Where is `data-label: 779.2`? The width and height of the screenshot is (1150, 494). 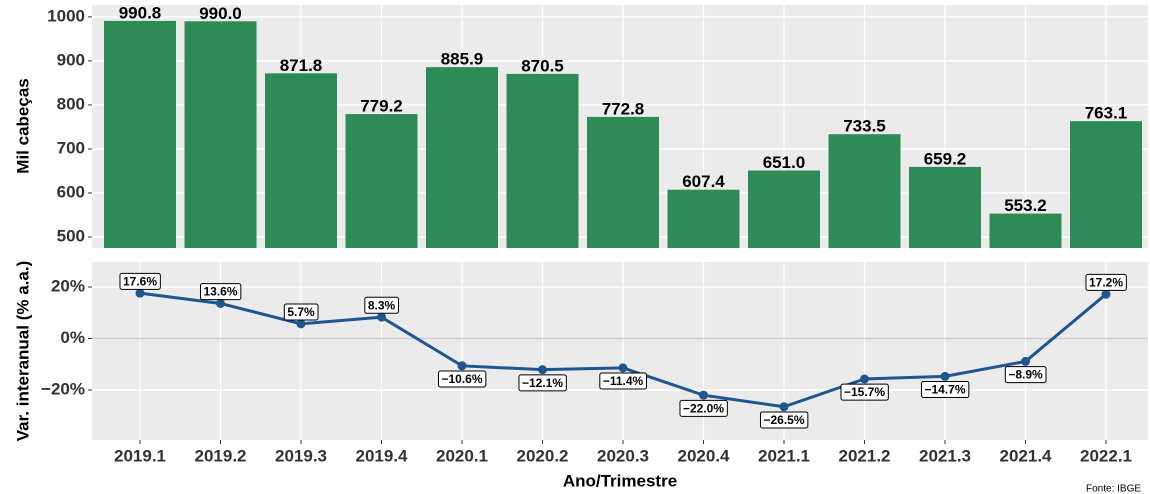 data-label: 779.2 is located at coordinates (381, 106).